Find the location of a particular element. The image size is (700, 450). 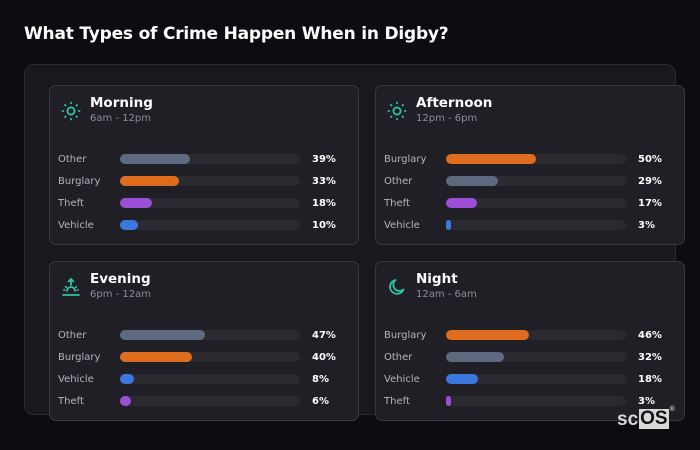

card-time-range: 12pm - 6pm is located at coordinates (447, 118).